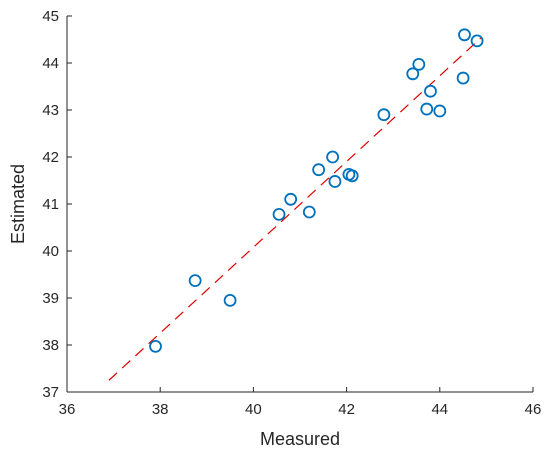 This screenshot has height=459, width=550. What do you see at coordinates (439, 409) in the screenshot?
I see `x-tick-label: 44` at bounding box center [439, 409].